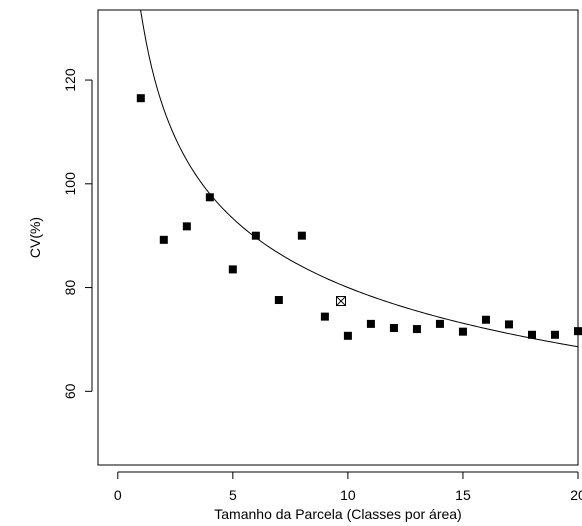  I want to click on y-tick-label-100: 100, so click(70, 184).